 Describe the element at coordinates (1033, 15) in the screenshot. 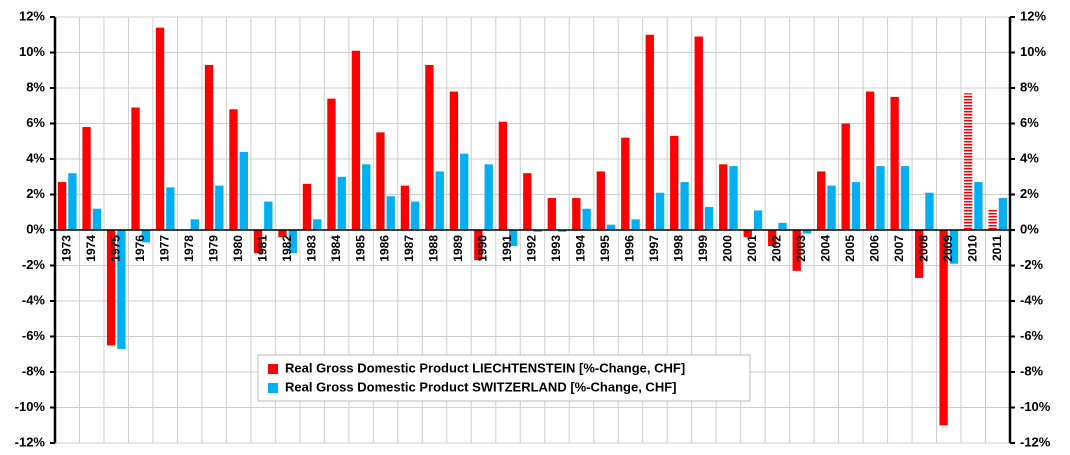

I see `y2-tick-label: 12%` at that location.